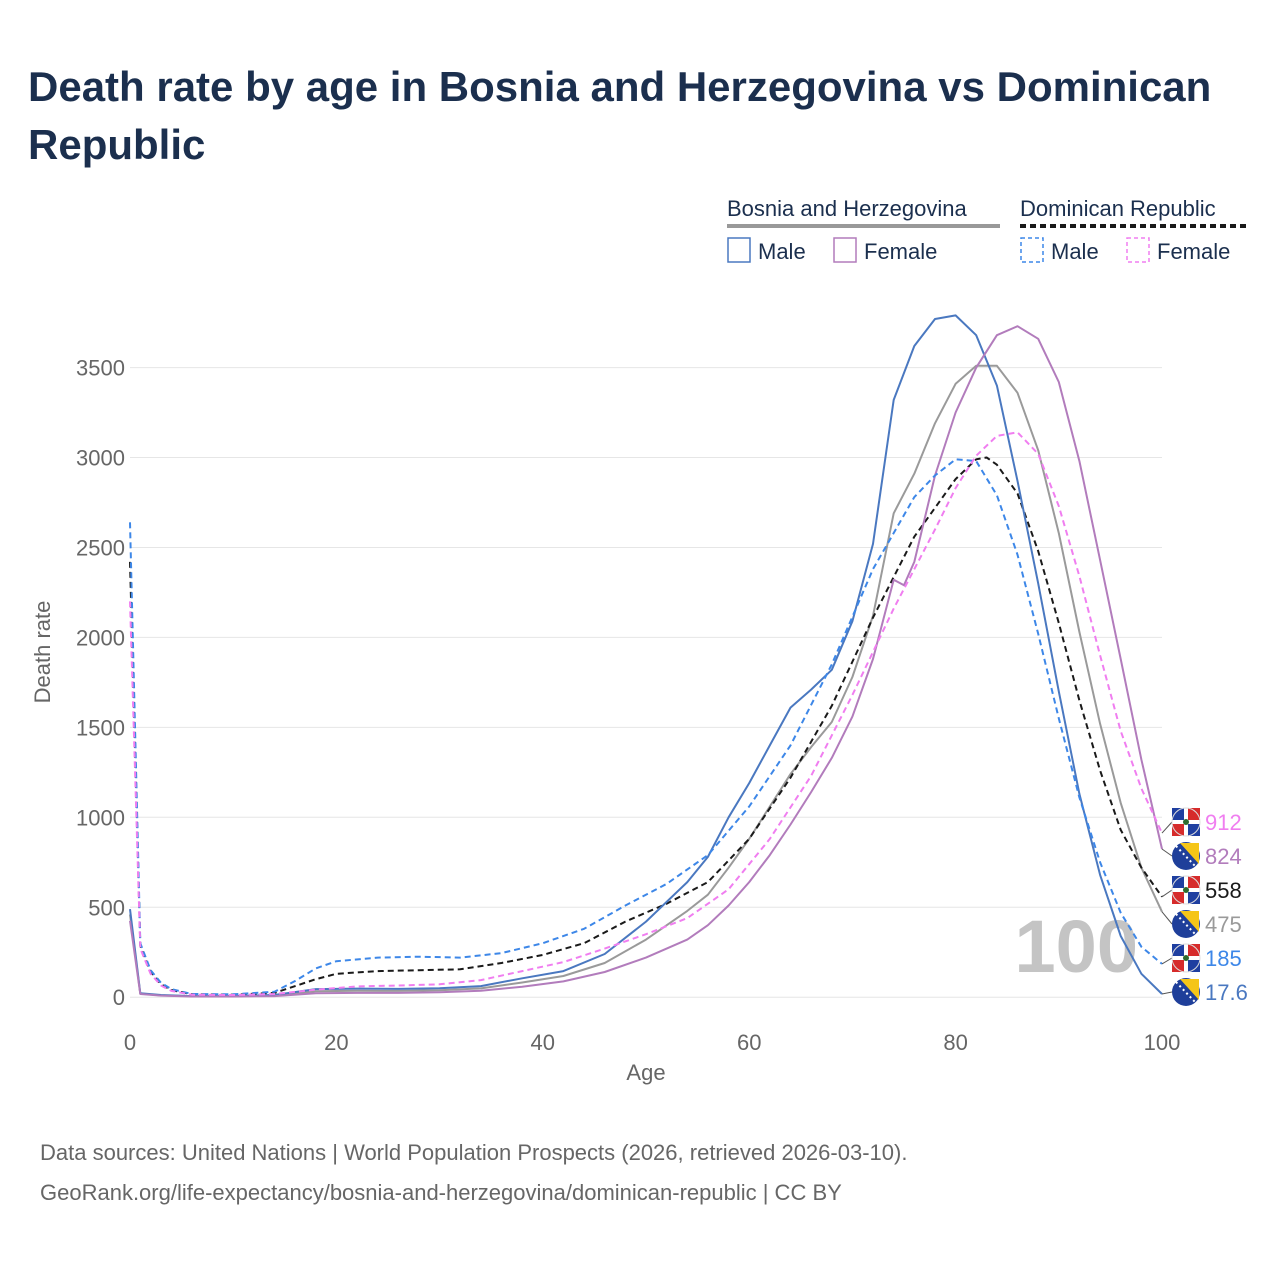 Image resolution: width=1280 pixels, height=1280 pixels. Describe the element at coordinates (100, 817) in the screenshot. I see `y-tick-label: 1000` at that location.